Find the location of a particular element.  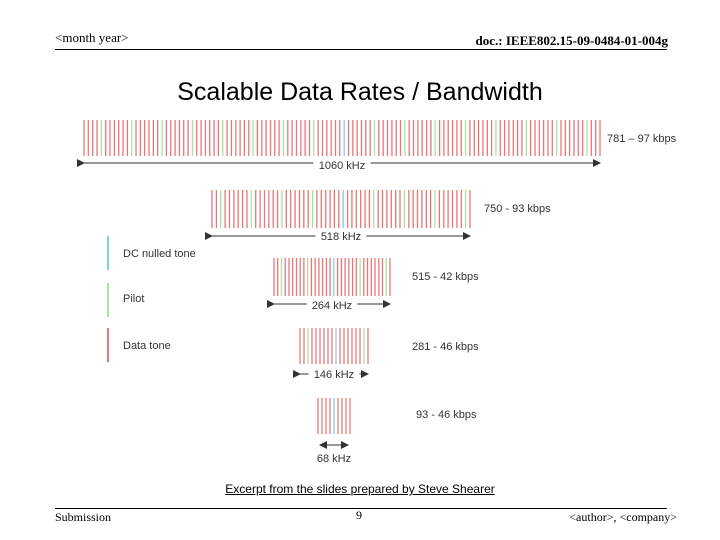

legend-item: DC nulled tone is located at coordinates (151, 253).